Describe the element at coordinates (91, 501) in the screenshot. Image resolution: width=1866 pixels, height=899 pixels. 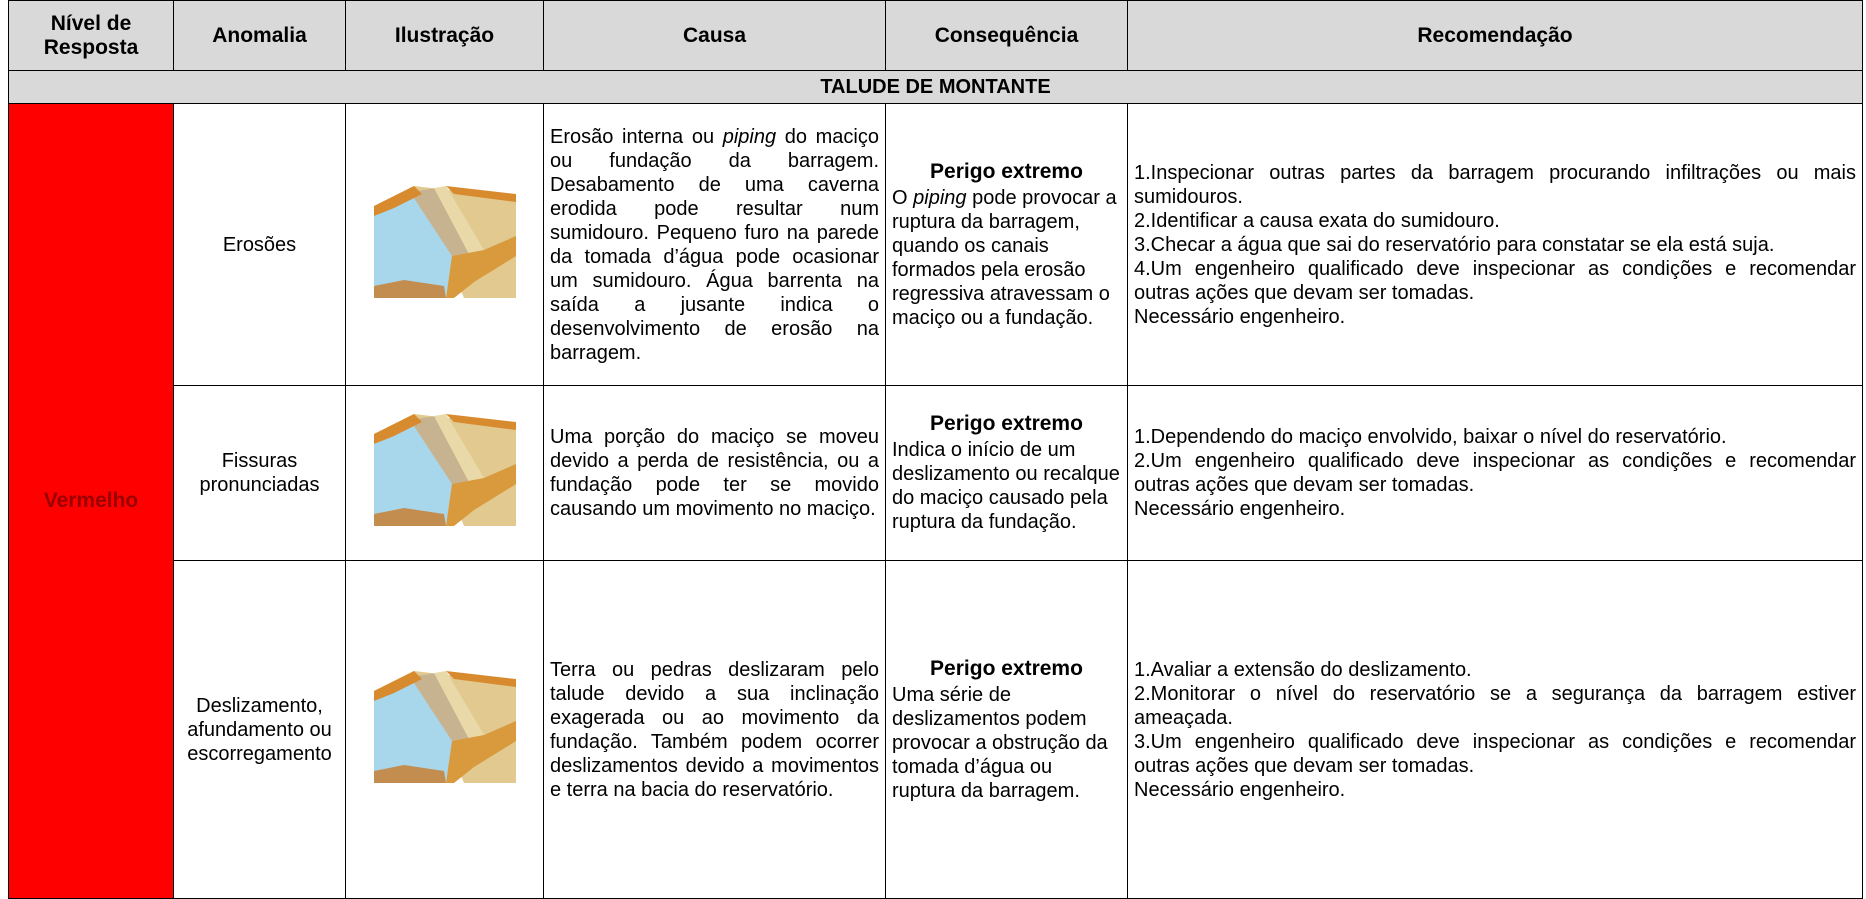
I see `level: Vermelho` at that location.